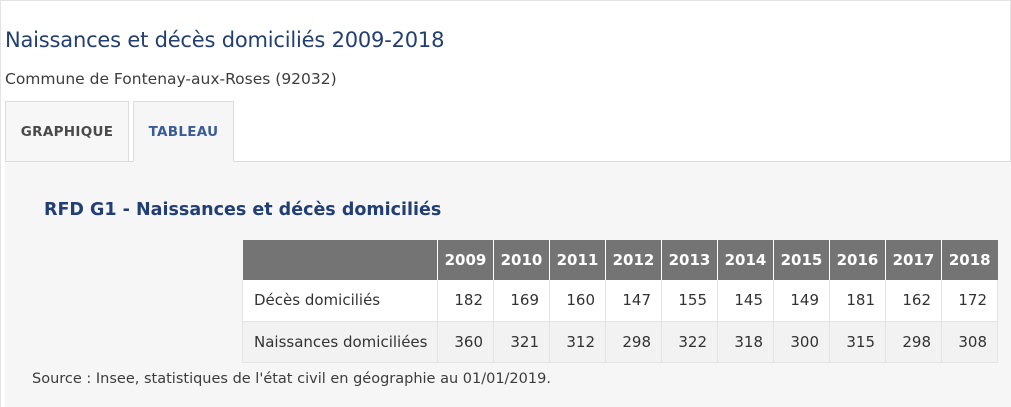  Describe the element at coordinates (577, 260) in the screenshot. I see `table-header-year: 2011` at that location.